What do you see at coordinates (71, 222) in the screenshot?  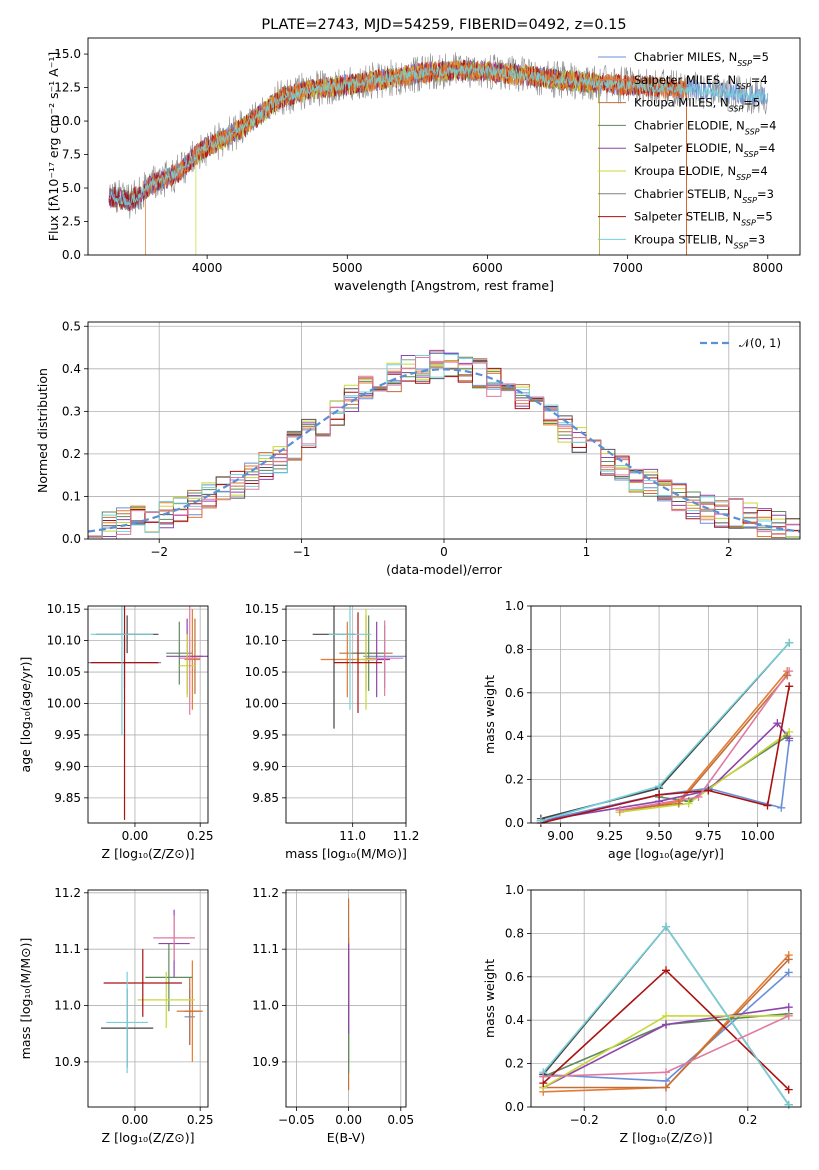 I see `y-tick-label: 2.5` at bounding box center [71, 222].